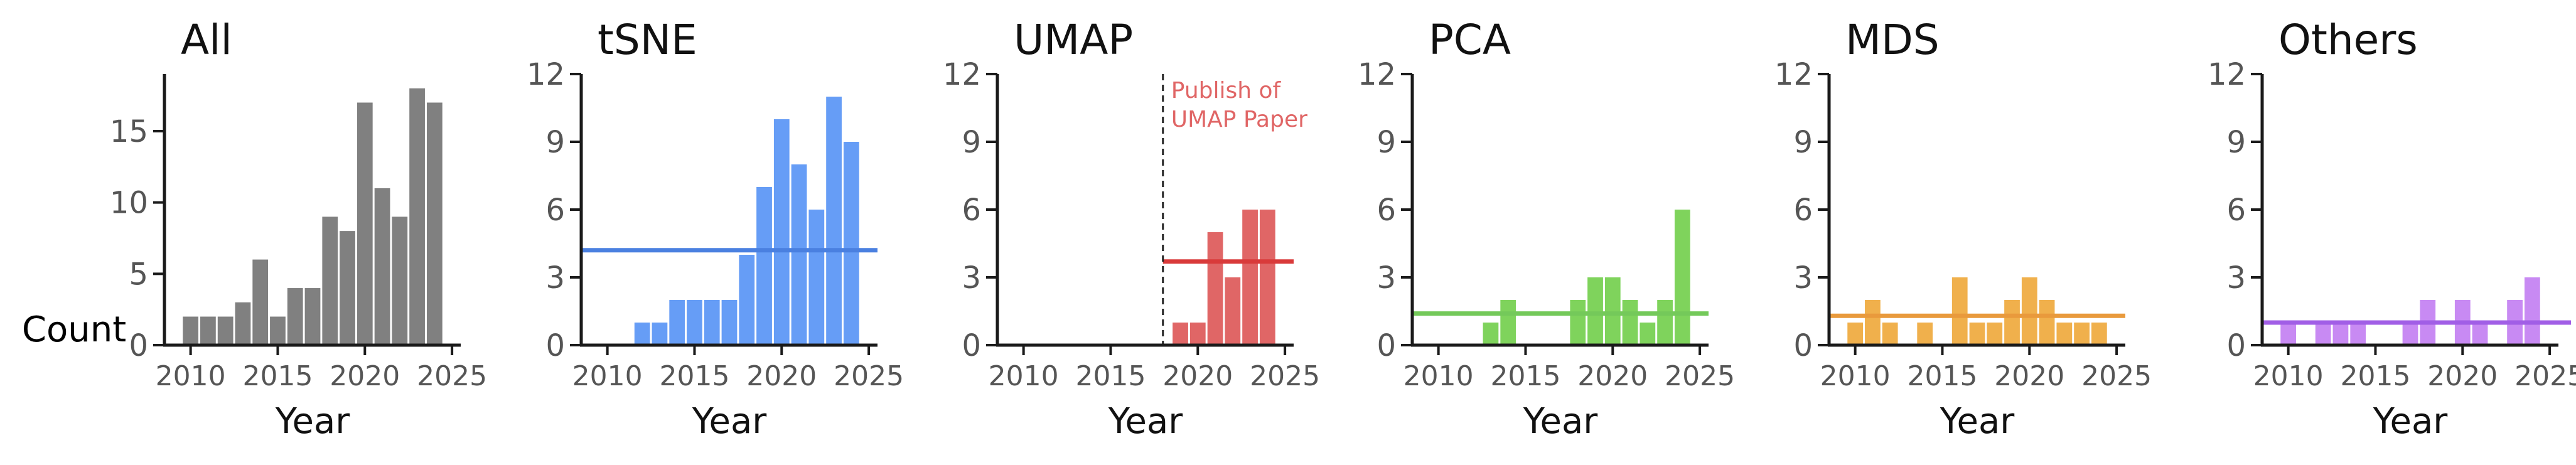 The image size is (2576, 465). I want to click on chart-title: tSNE, so click(647, 40).